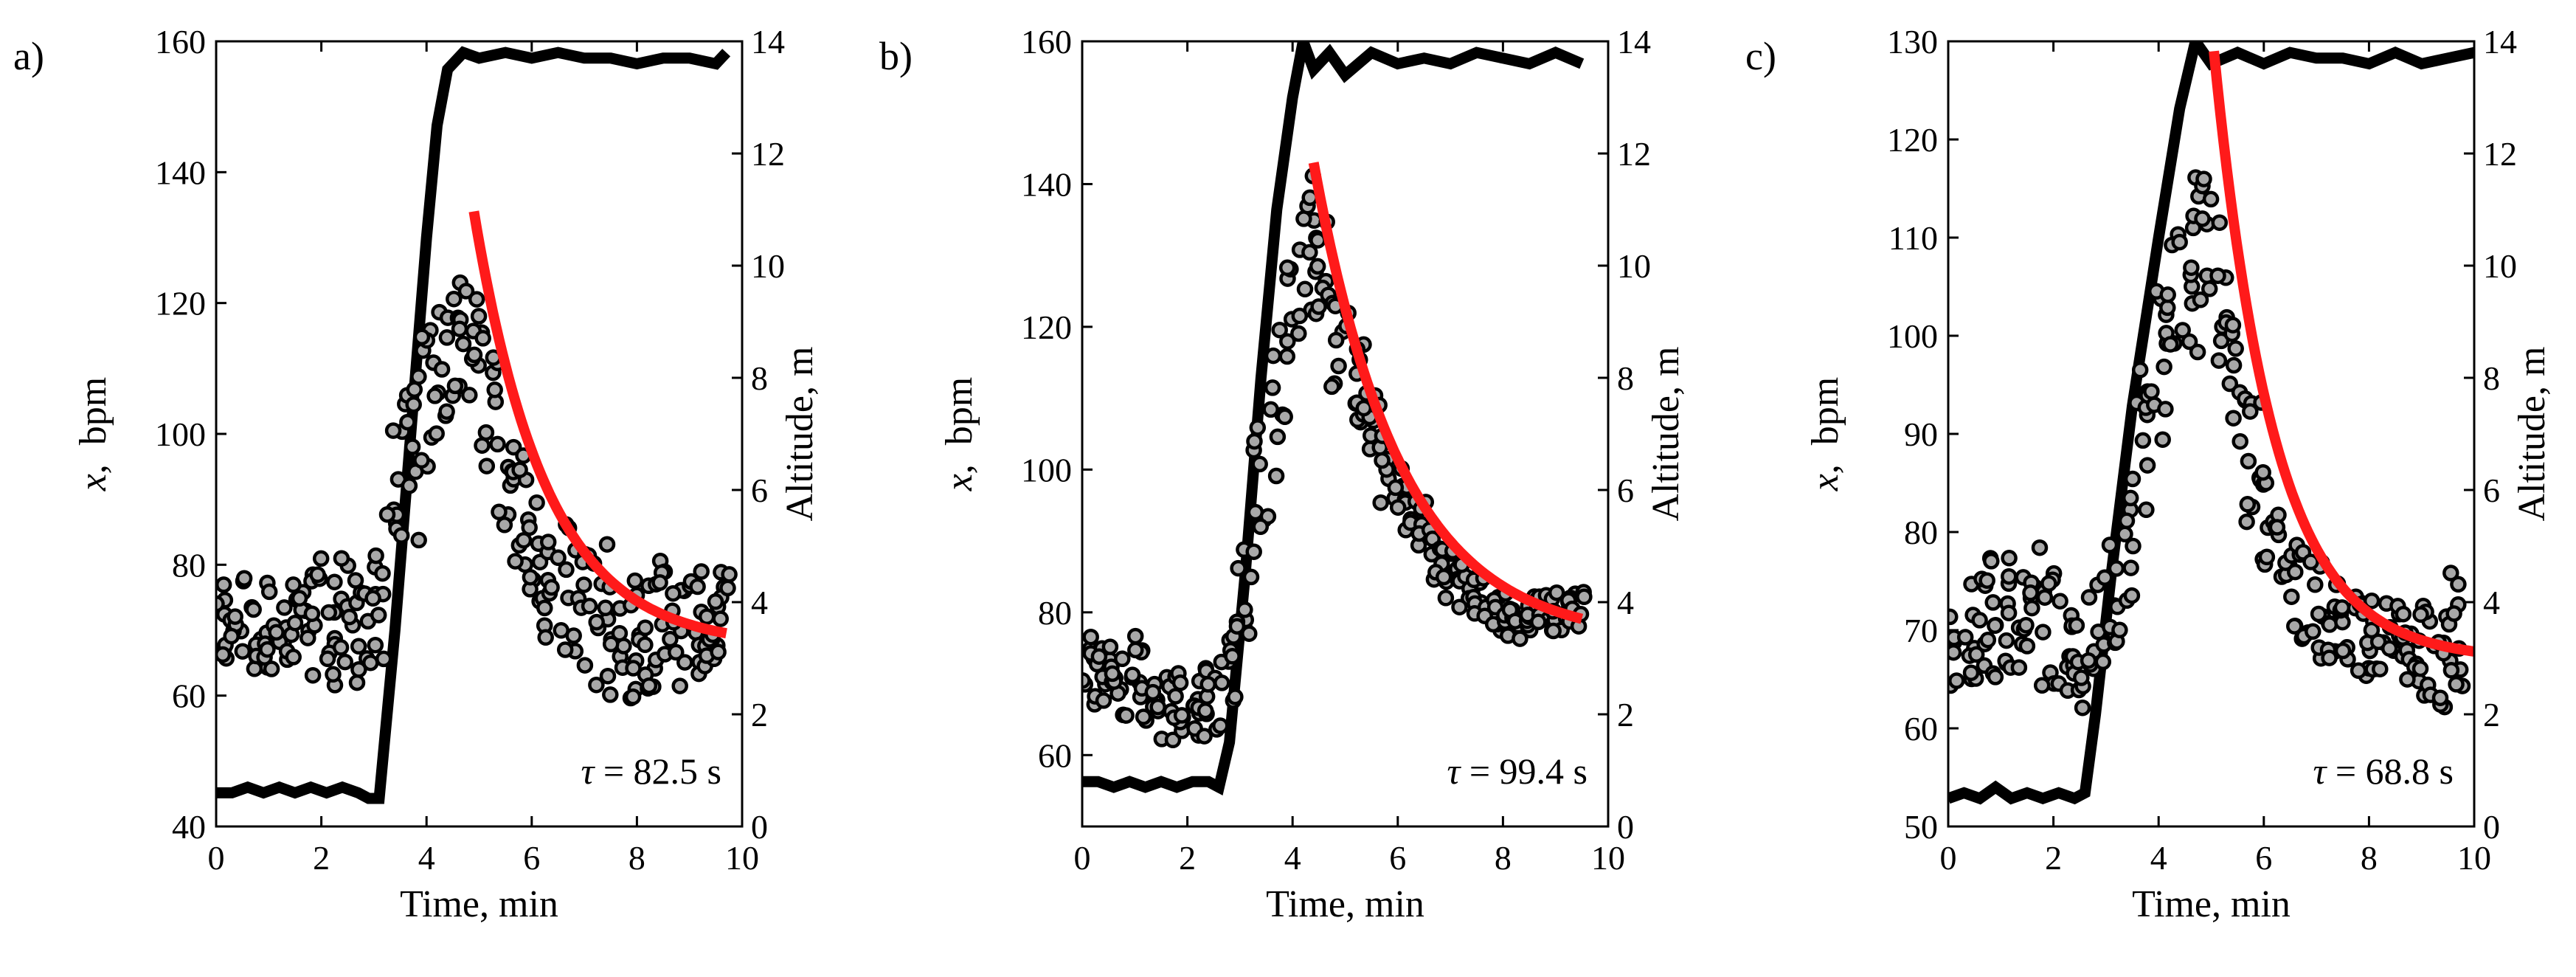 The image size is (2576, 977). What do you see at coordinates (1625, 602) in the screenshot?
I see `y2-tick-label: 4` at bounding box center [1625, 602].